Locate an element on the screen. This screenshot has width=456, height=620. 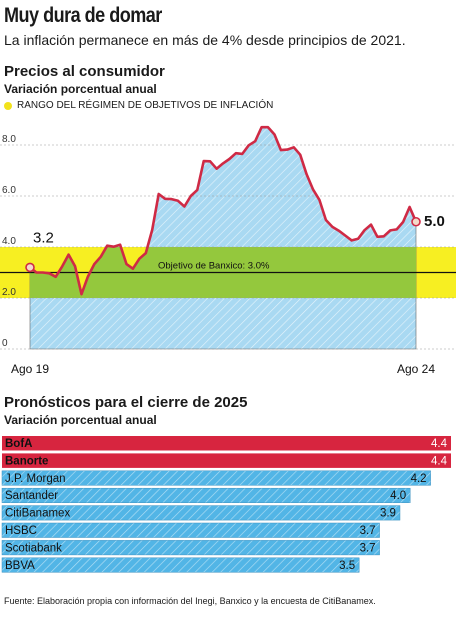
bar-chart-title: Pronósticos para el cierre de 2025 is located at coordinates (126, 402).